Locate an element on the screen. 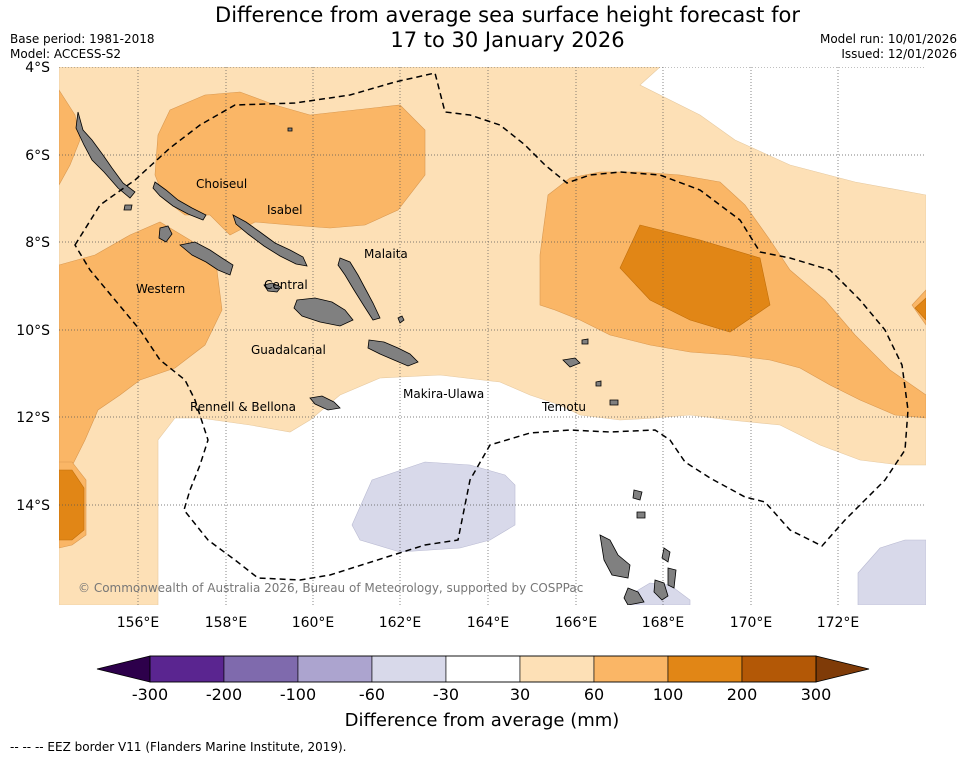 Image resolution: width=965 pixels, height=758 pixels. colorbar-tick-label: -300 is located at coordinates (150, 694).